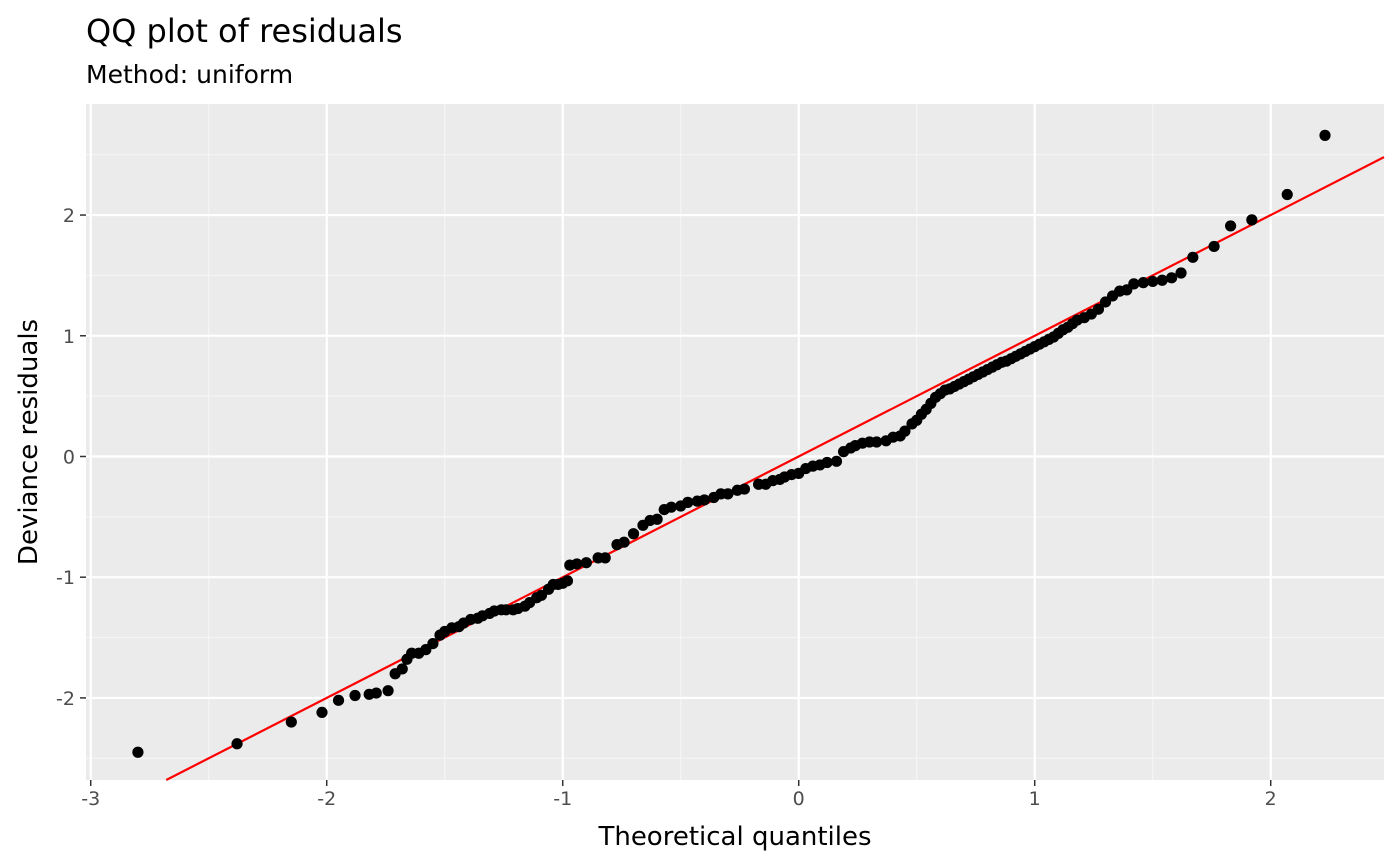 This screenshot has height=866, width=1400. What do you see at coordinates (244, 31) in the screenshot?
I see `chart-title: QQ plot of residuals` at bounding box center [244, 31].